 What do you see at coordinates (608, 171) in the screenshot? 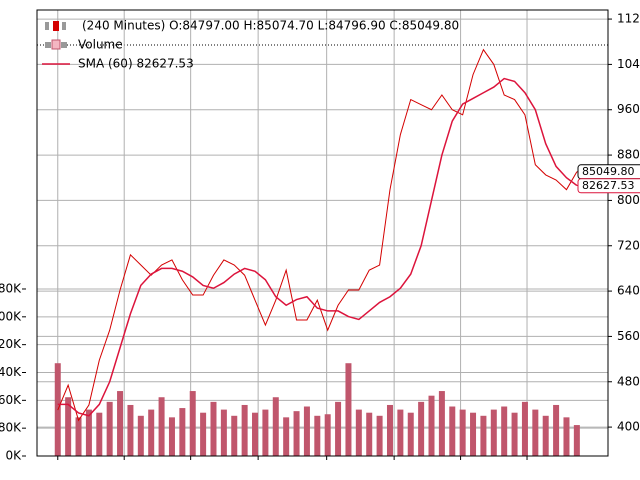
I see `last-value-label: 85049.80` at bounding box center [608, 171].